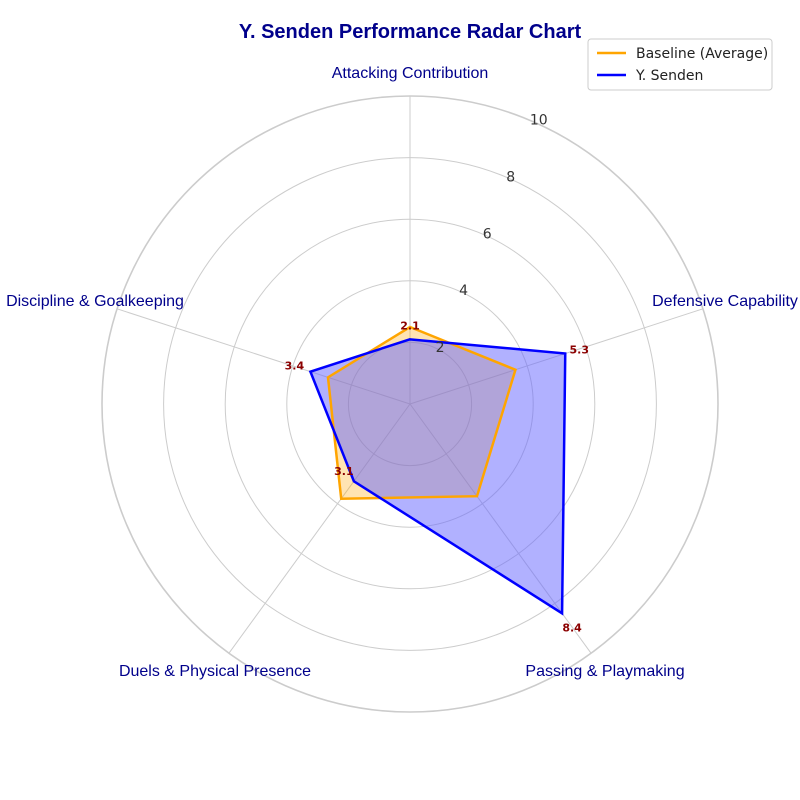 The width and height of the screenshot is (800, 800). Describe the element at coordinates (410, 73) in the screenshot. I see `category-label-0: Attacking Contribution` at that location.